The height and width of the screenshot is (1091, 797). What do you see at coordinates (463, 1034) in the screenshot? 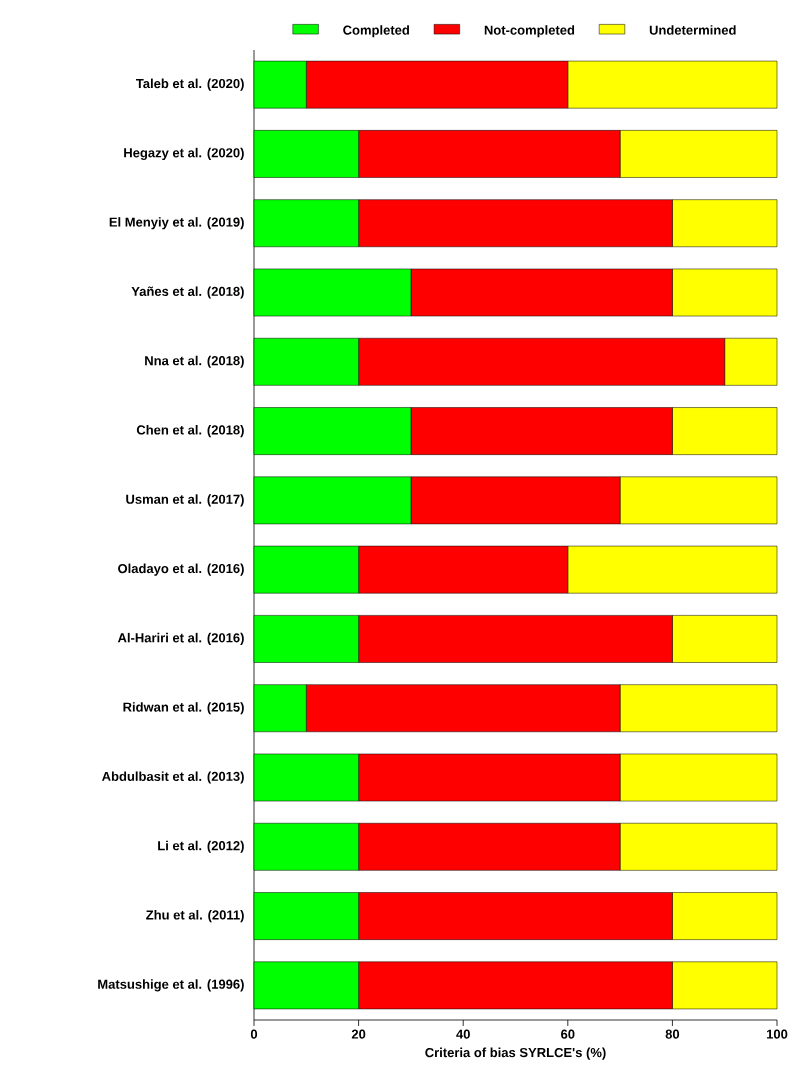
I see `x-tick-label: 40` at bounding box center [463, 1034].